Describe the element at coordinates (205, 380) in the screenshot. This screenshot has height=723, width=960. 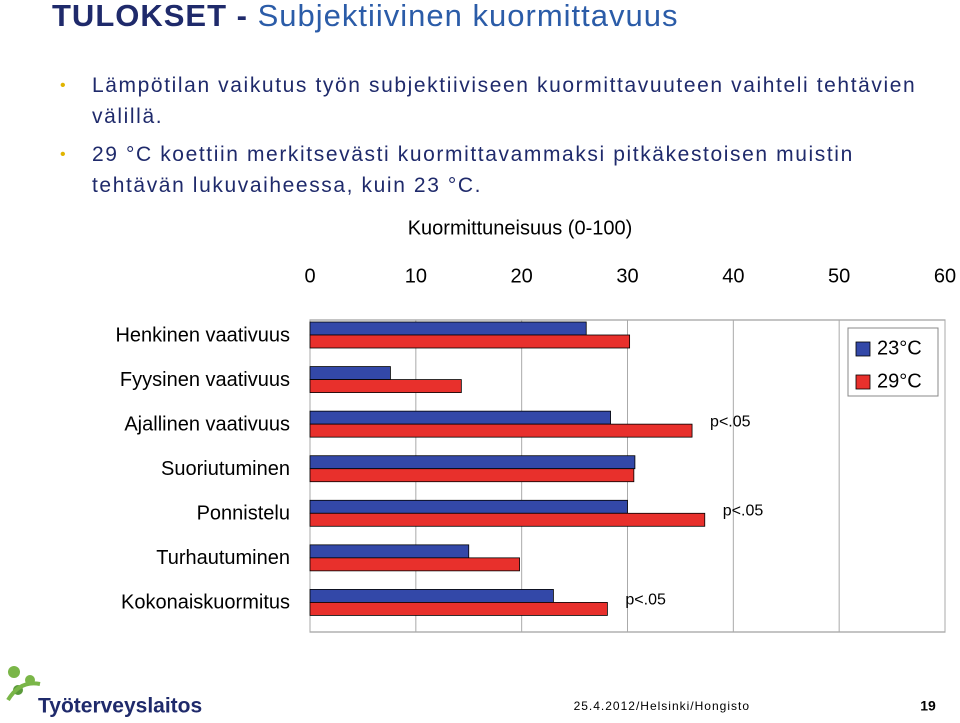
I see `y-tick-label: Fyysinen vaativuus` at that location.